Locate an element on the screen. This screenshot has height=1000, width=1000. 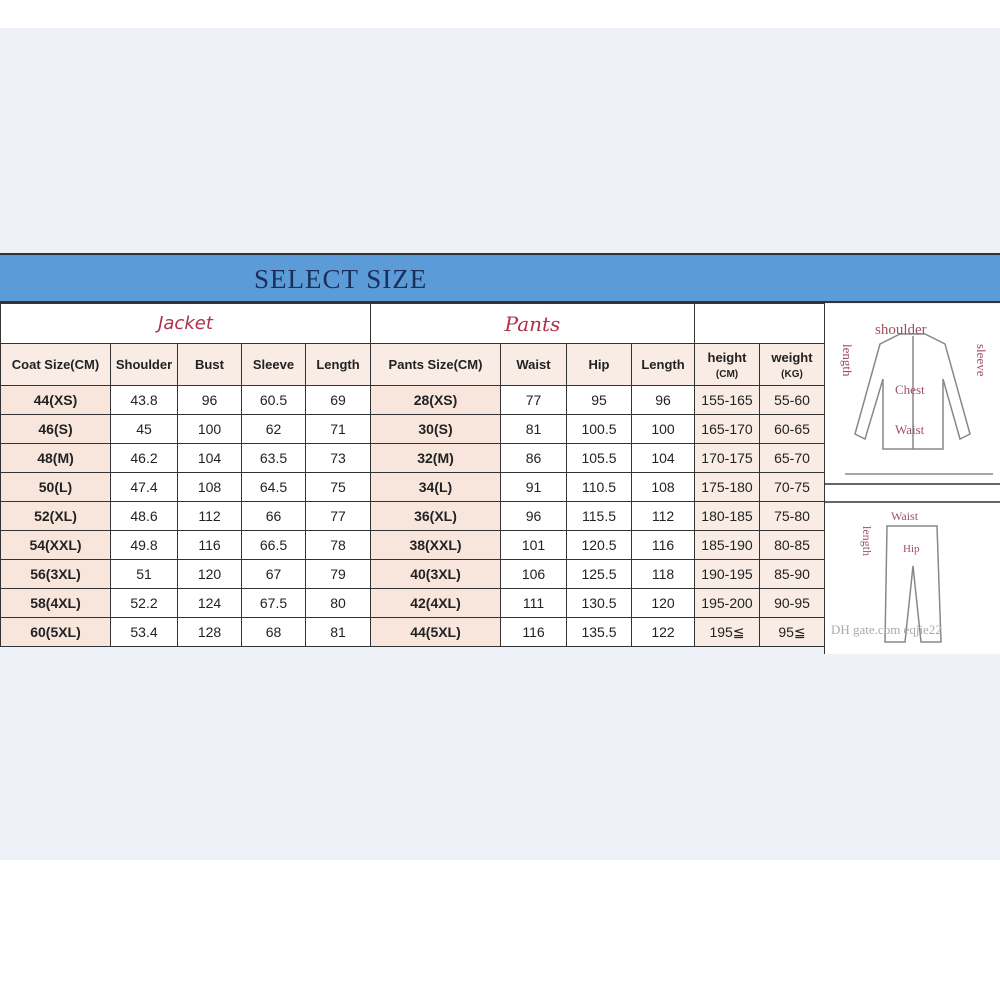
pants-column-header: Hip is located at coordinates (599, 364).